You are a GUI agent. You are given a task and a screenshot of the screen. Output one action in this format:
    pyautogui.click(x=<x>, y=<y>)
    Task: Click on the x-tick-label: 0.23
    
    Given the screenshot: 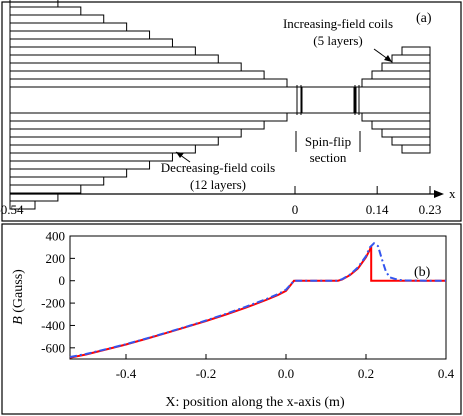 What is the action you would take?
    pyautogui.click(x=430, y=209)
    